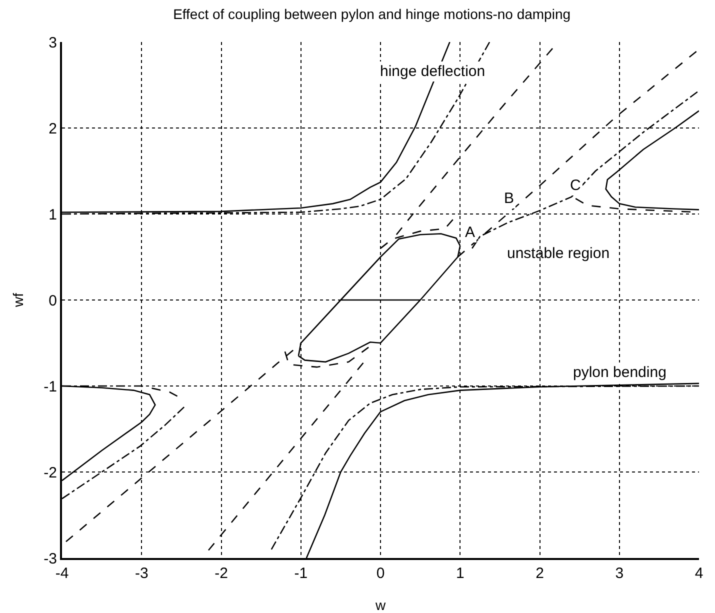  Describe the element at coordinates (301, 573) in the screenshot. I see `x-tick-label: -1` at that location.